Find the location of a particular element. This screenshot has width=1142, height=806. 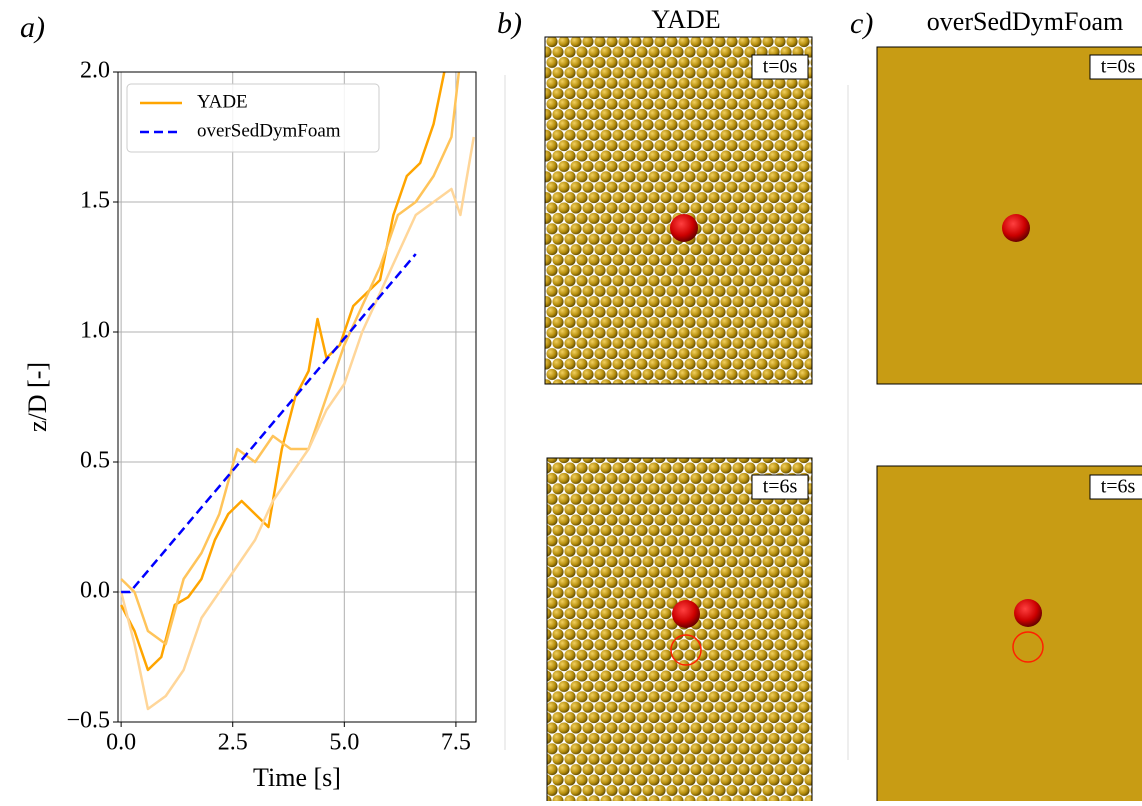

legend-label: YADE is located at coordinates (222, 101).